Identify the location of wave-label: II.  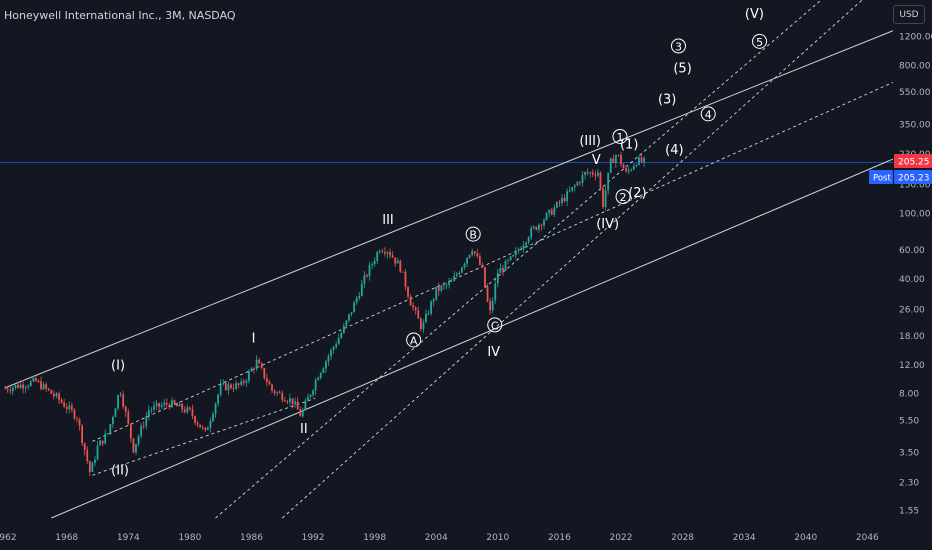
(304, 429).